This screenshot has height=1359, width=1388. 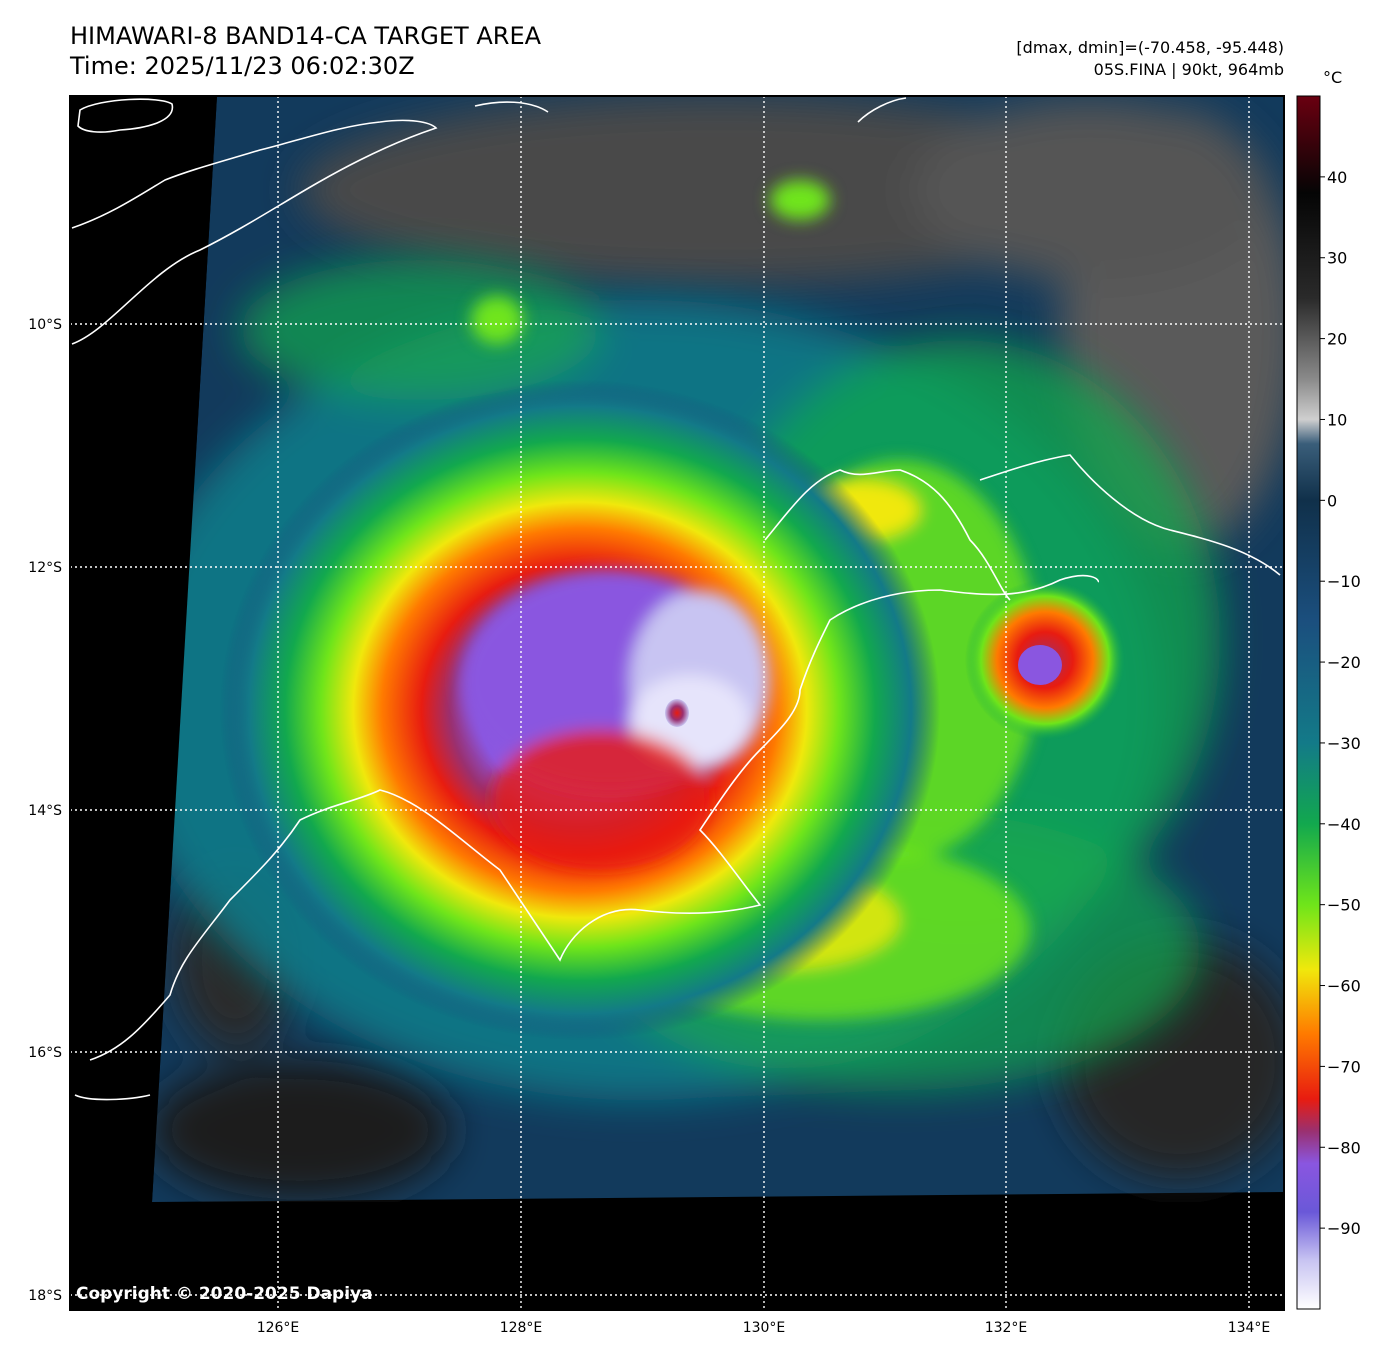 What do you see at coordinates (1344, 1228) in the screenshot?
I see `colorbar-tick-label: −90` at bounding box center [1344, 1228].